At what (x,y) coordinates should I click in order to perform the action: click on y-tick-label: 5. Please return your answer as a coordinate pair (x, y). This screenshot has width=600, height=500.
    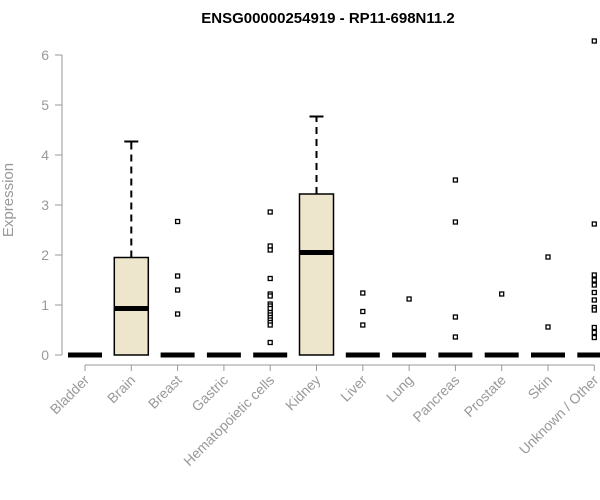
    Looking at the image, I should click on (45, 105).